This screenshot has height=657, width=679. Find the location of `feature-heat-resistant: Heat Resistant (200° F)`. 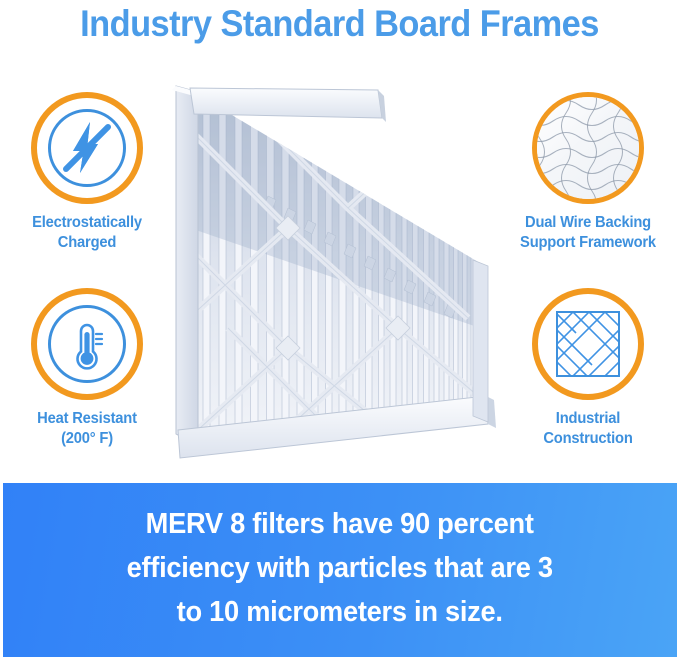

feature-heat-resistant: Heat Resistant (200° F) is located at coordinates (88, 368).